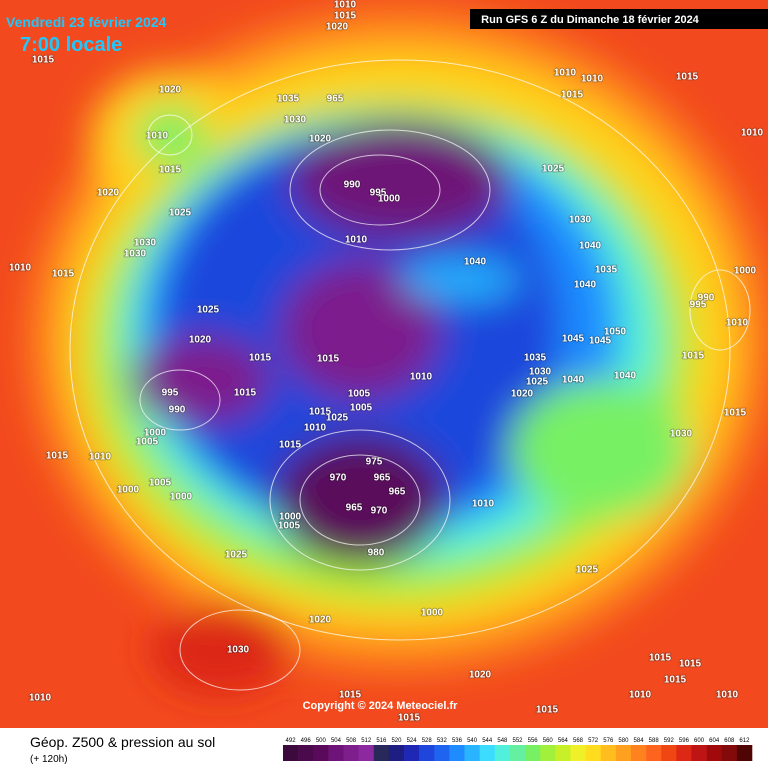 This screenshot has height=768, width=768. I want to click on colorbar-label: 568, so click(578, 741).